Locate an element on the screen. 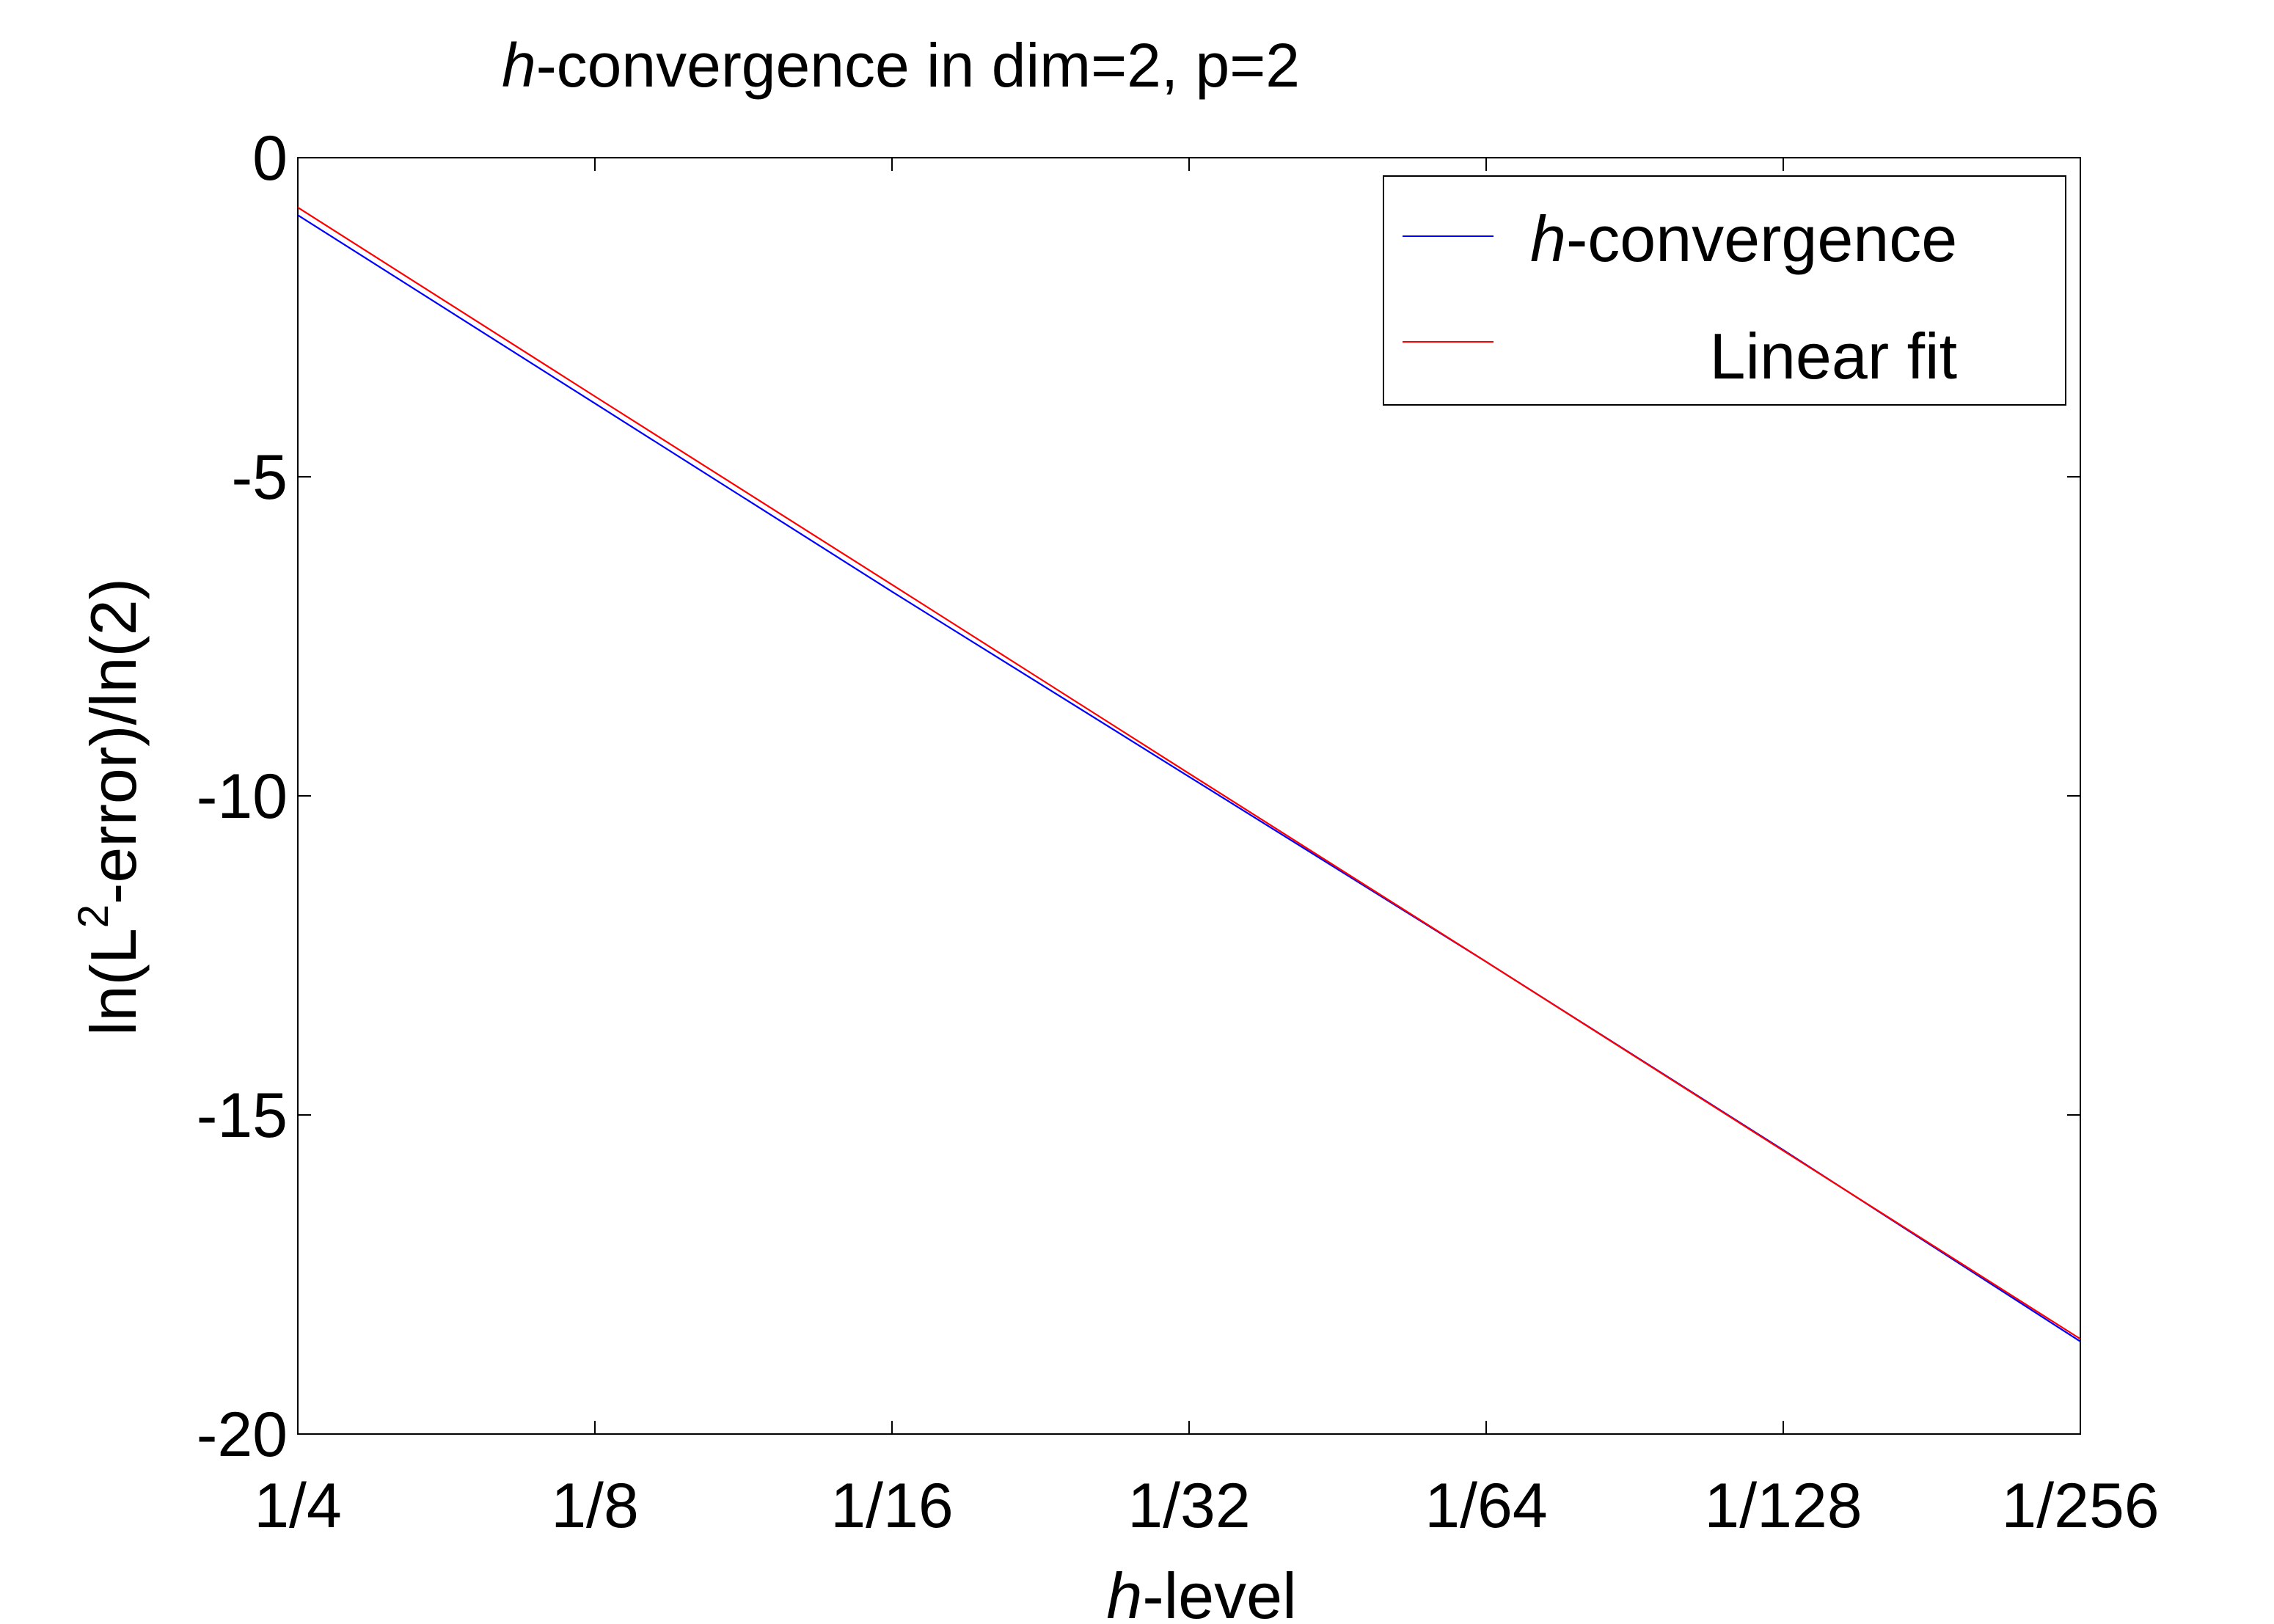 The width and height of the screenshot is (2274, 1624). x-tick-label: 1/256 is located at coordinates (2080, 1506).